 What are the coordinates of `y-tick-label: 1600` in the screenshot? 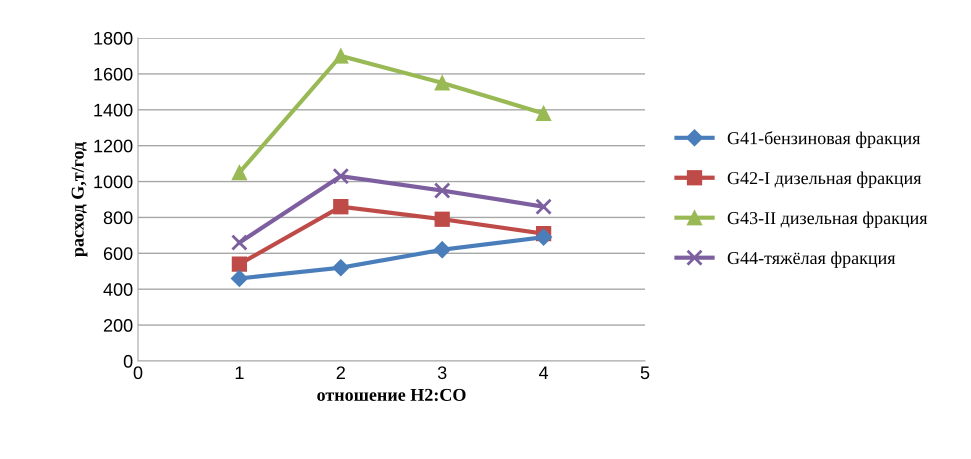 It's located at (113, 74).